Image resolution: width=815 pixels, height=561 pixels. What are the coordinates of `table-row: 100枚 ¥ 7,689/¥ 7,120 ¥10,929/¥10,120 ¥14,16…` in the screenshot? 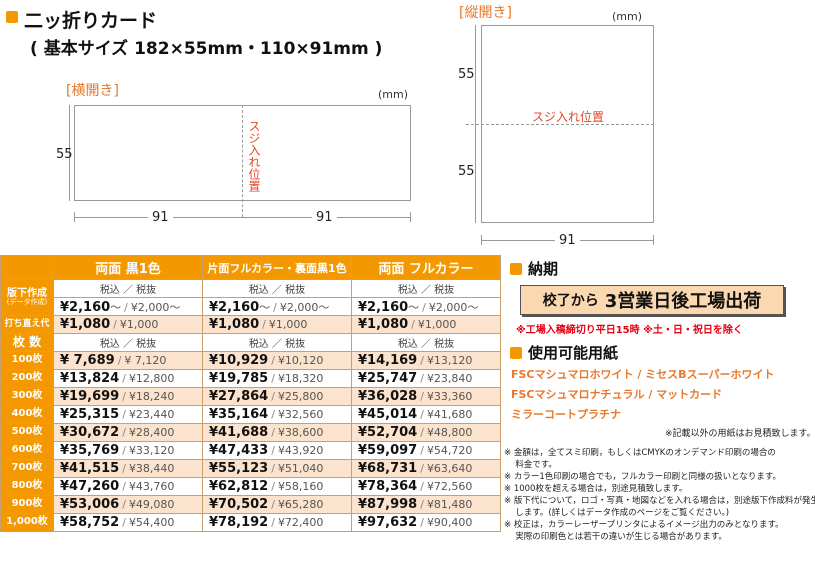 It's located at (250, 360).